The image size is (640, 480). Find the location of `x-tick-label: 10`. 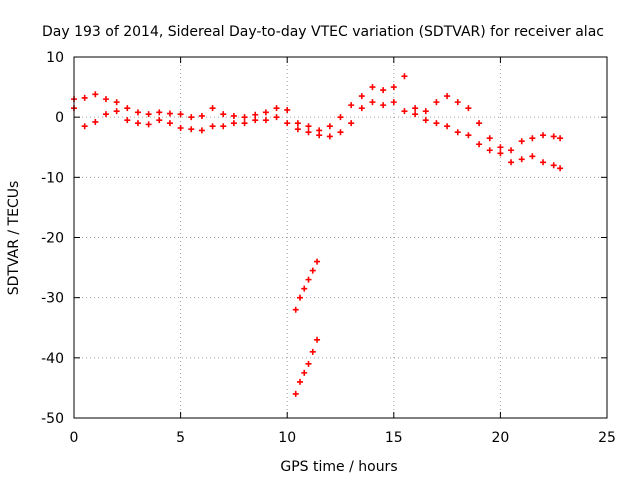

x-tick-label: 10 is located at coordinates (287, 438).